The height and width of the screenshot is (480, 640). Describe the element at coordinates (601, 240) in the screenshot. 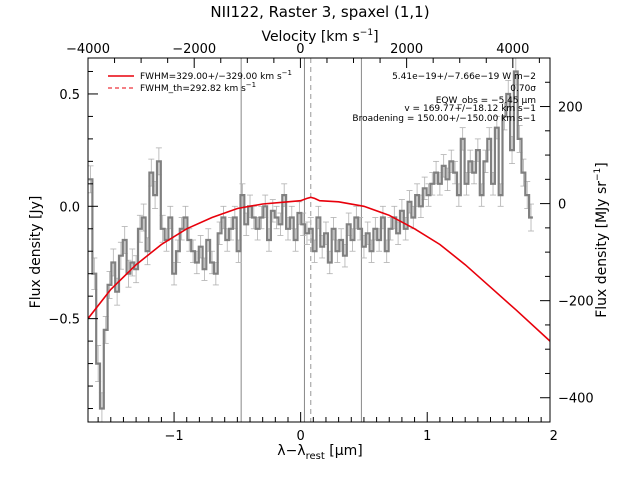

I see `y2-axis-title: Flux density [MJy sr−1]` at that location.